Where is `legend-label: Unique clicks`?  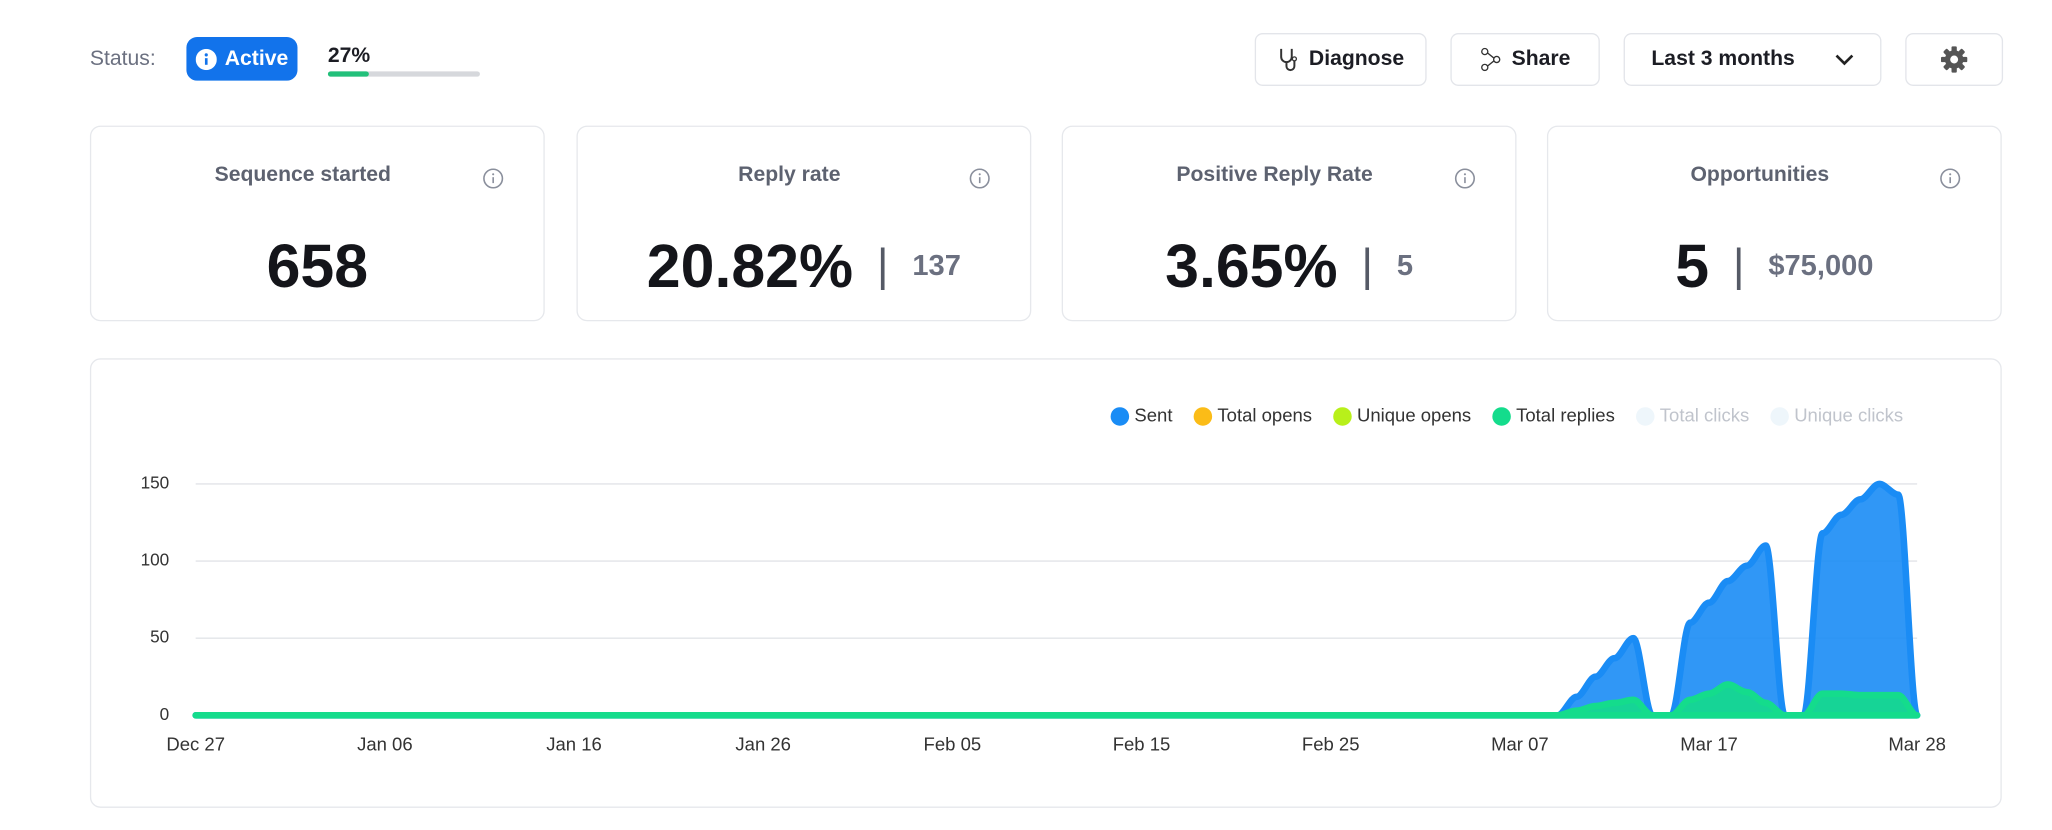 legend-label: Unique clicks is located at coordinates (1848, 414).